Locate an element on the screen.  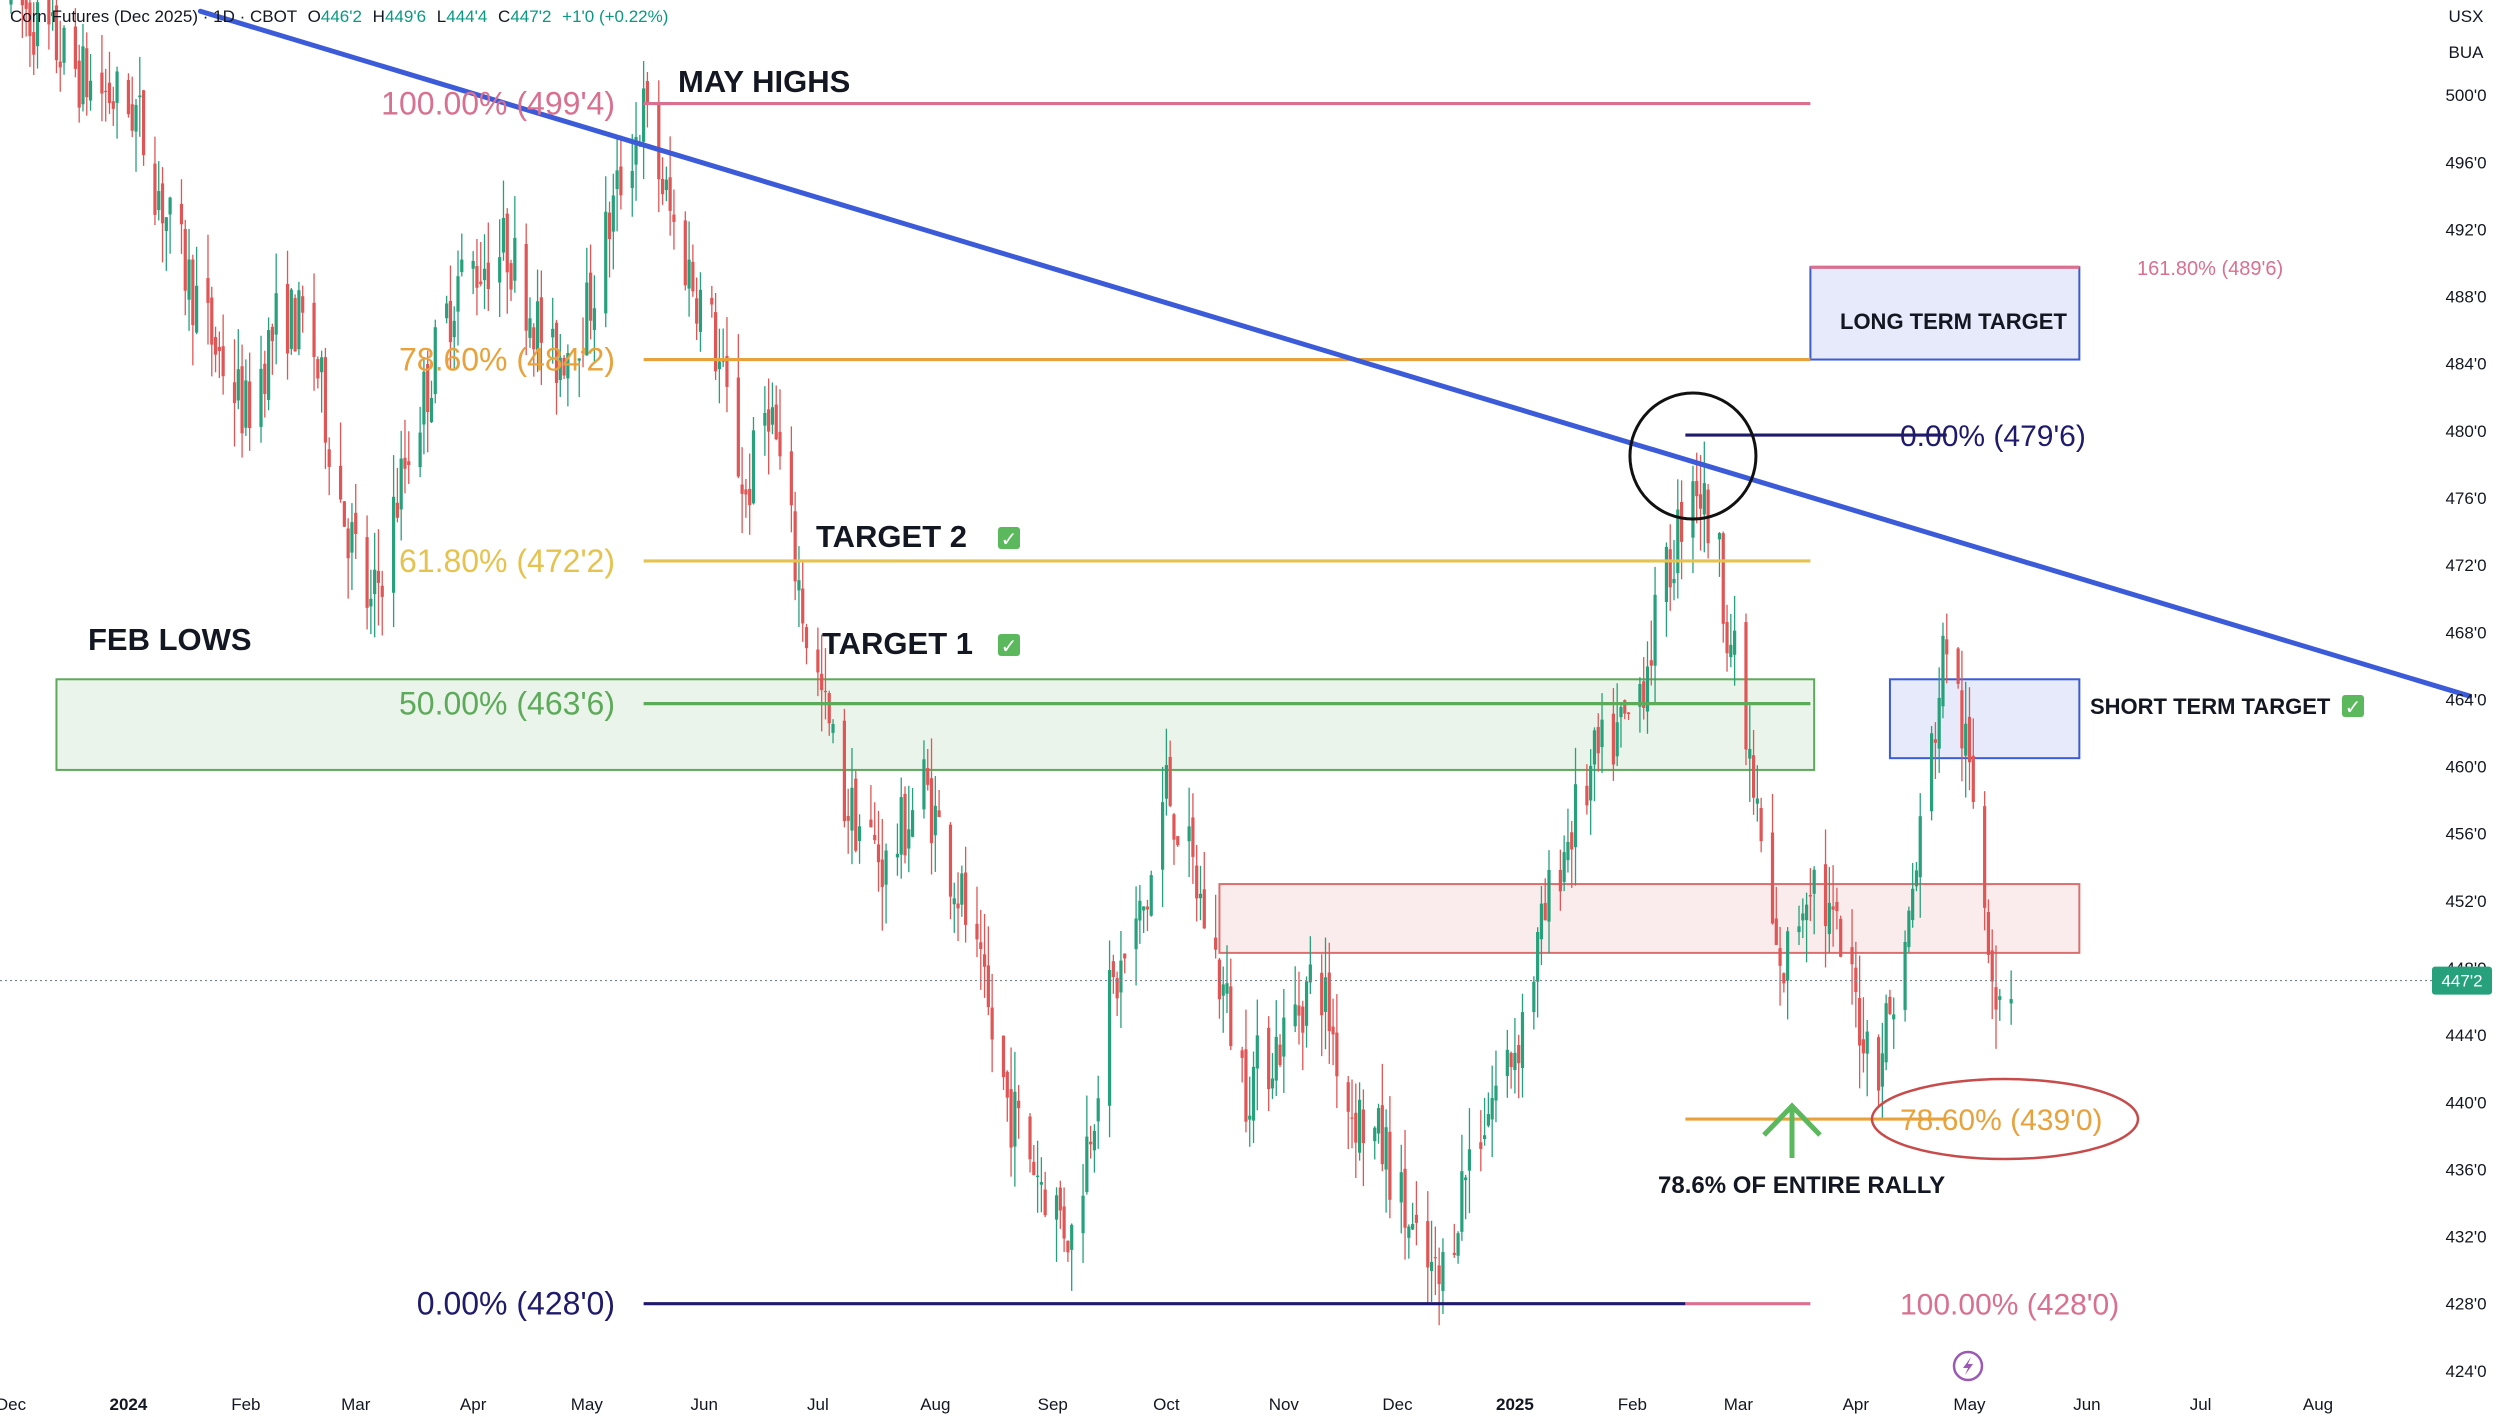
x-tick-label: Jul is located at coordinates (2201, 1404).